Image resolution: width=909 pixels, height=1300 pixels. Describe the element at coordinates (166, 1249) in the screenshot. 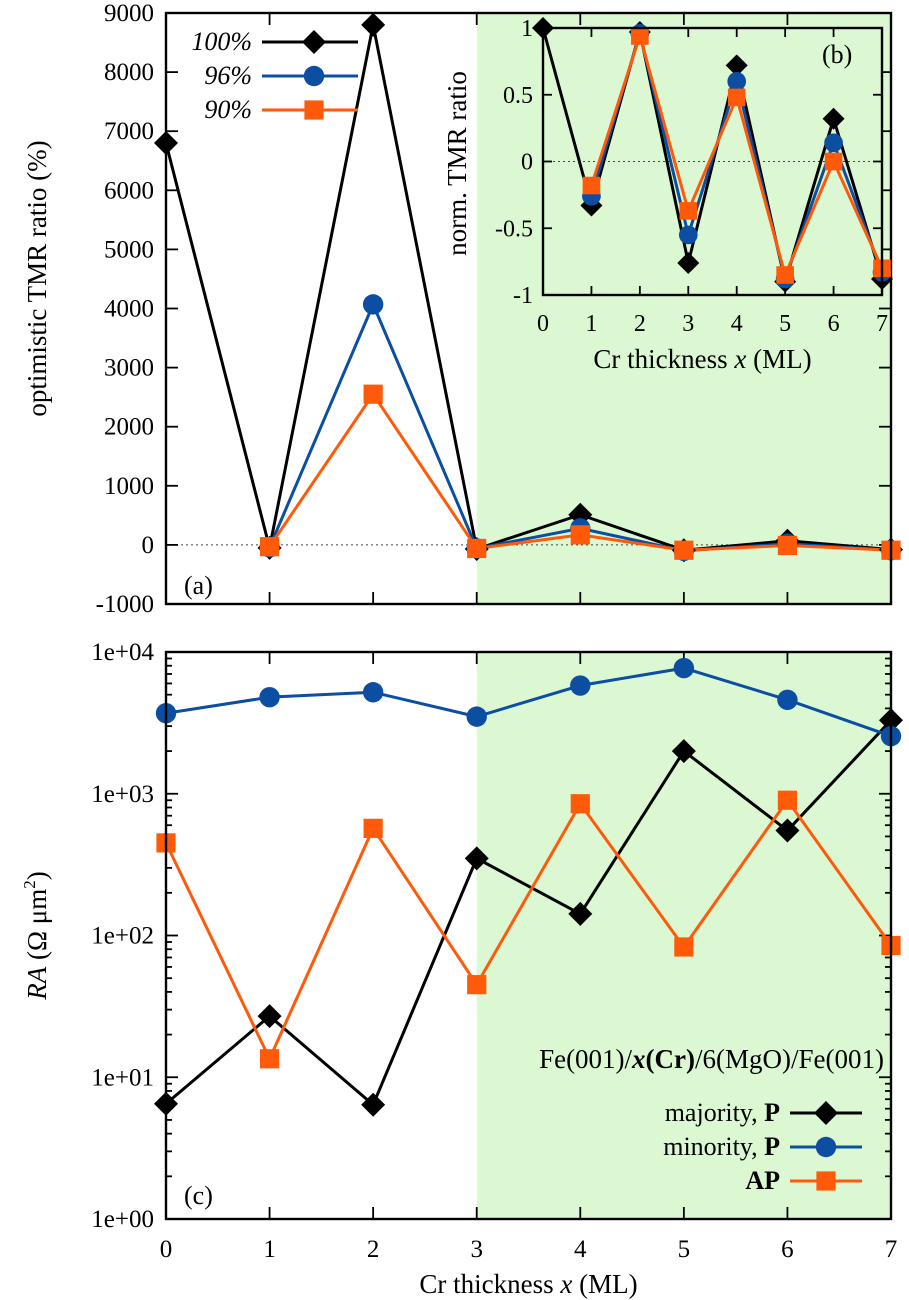

I see `panel-c-xtick-label: 0` at that location.